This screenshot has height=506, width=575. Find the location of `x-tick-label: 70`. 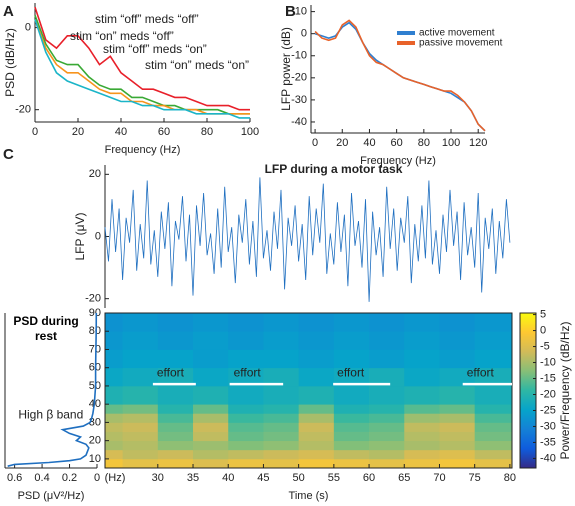

x-tick-label: 70 is located at coordinates (439, 478).